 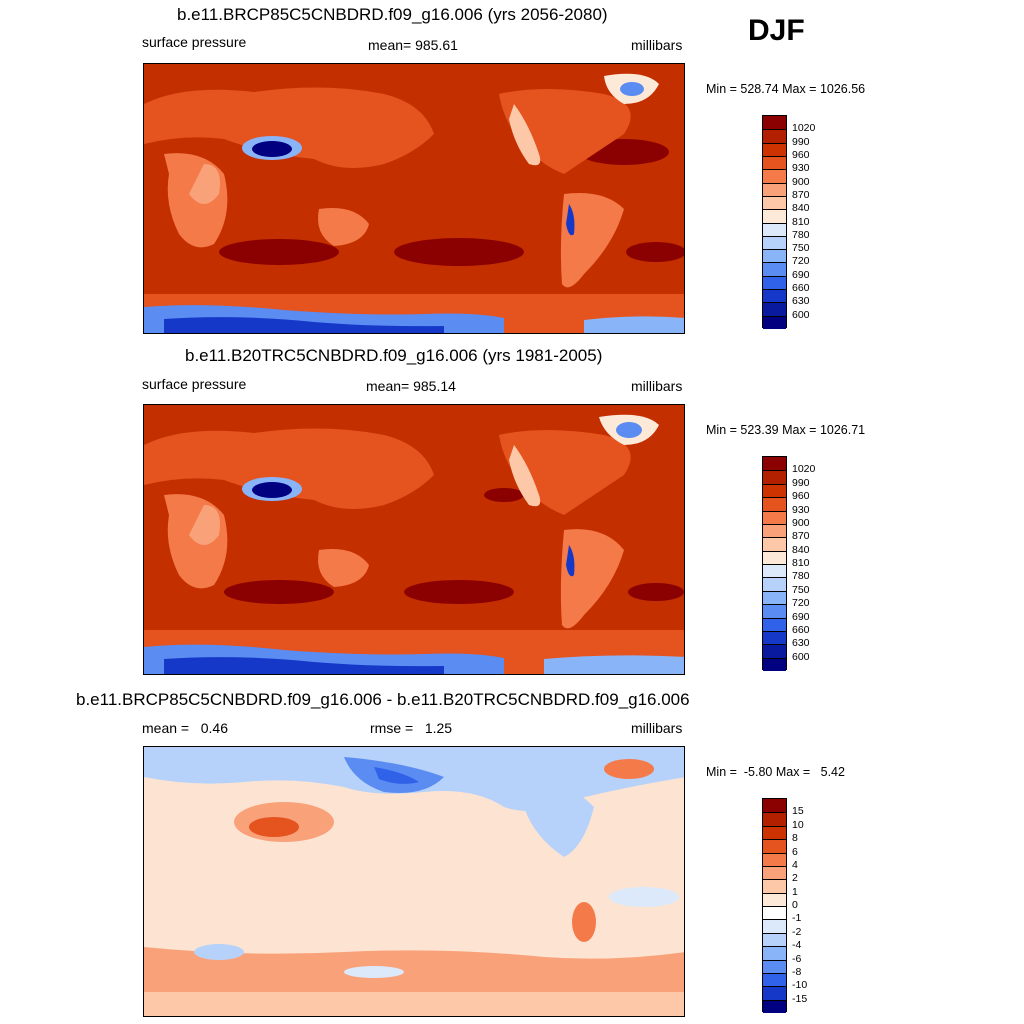 What do you see at coordinates (800, 985) in the screenshot?
I see `colorbar-tick-label: -10` at bounding box center [800, 985].